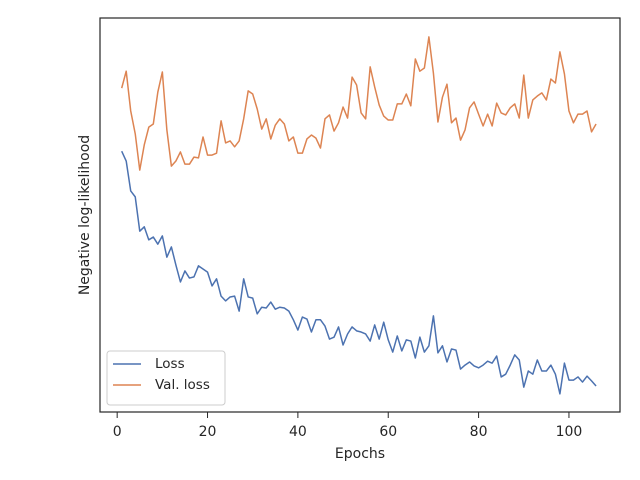  I want to click on legend-label: Val. loss, so click(182, 385).